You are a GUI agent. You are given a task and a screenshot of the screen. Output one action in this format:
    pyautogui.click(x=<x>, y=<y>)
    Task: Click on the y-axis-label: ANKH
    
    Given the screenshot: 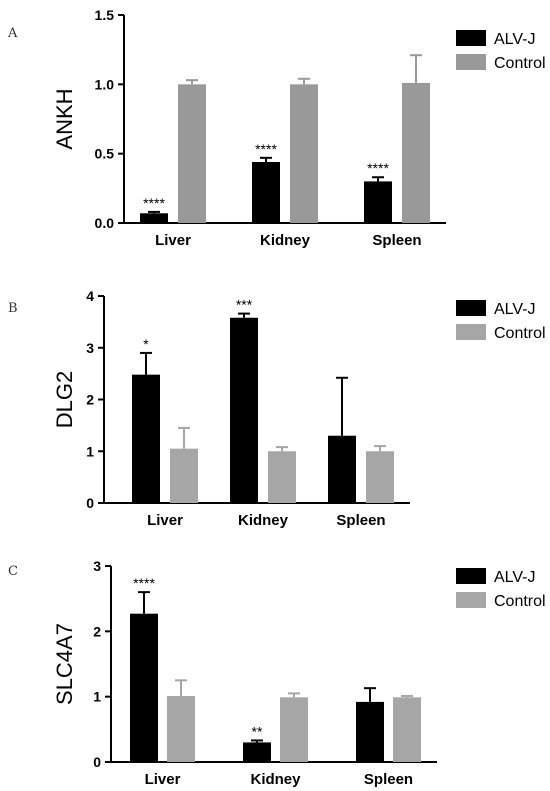 What is the action you would take?
    pyautogui.click(x=64, y=118)
    